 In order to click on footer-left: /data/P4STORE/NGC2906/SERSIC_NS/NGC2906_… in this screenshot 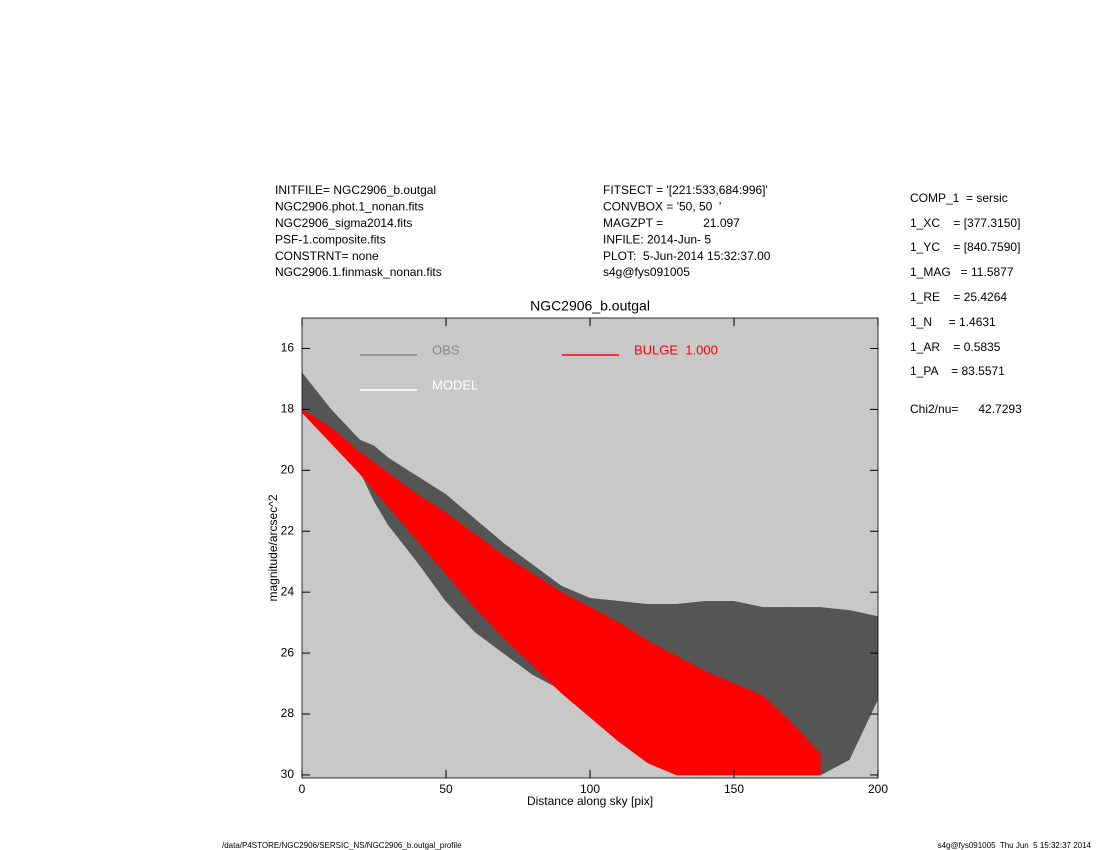, I will do `click(342, 845)`.